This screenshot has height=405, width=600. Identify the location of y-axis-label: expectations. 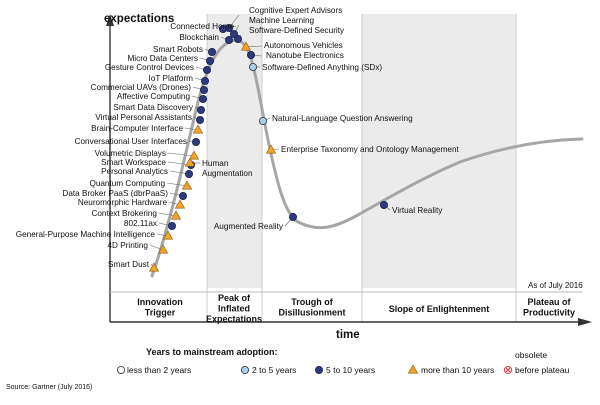
(139, 19).